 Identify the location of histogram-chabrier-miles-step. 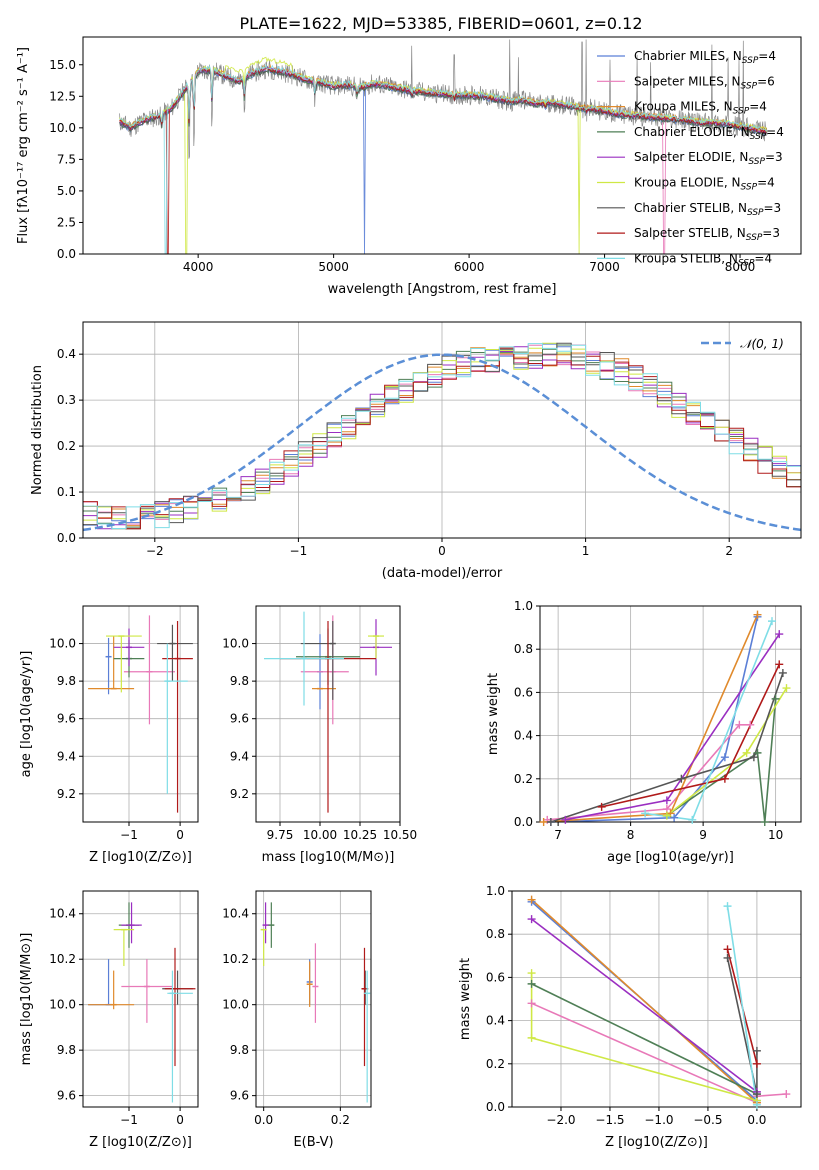
(442, 434).